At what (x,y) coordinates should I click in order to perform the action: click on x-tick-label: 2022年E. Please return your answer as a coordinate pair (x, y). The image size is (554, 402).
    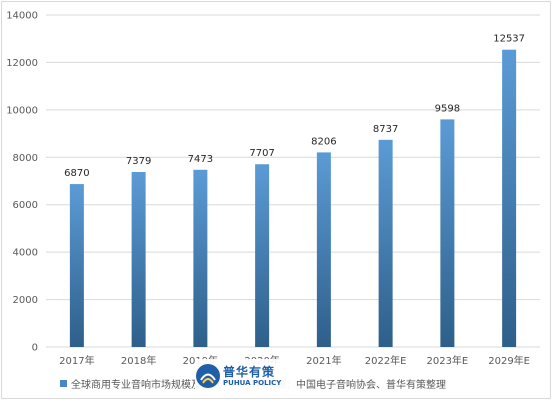
    Looking at the image, I should click on (386, 360).